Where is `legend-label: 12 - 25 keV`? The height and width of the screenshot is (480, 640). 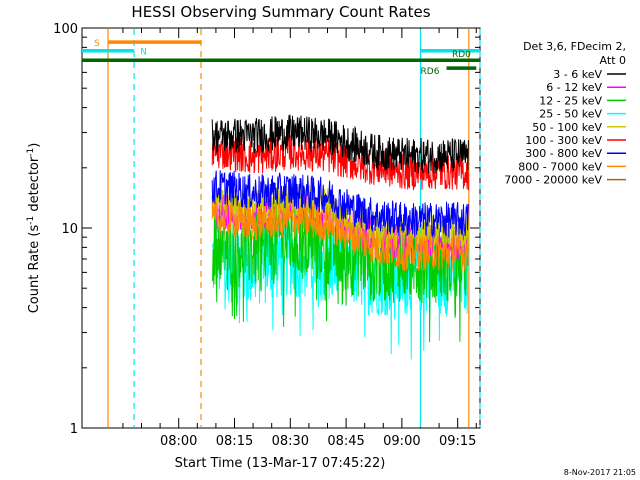
legend-label: 12 - 25 keV is located at coordinates (570, 100).